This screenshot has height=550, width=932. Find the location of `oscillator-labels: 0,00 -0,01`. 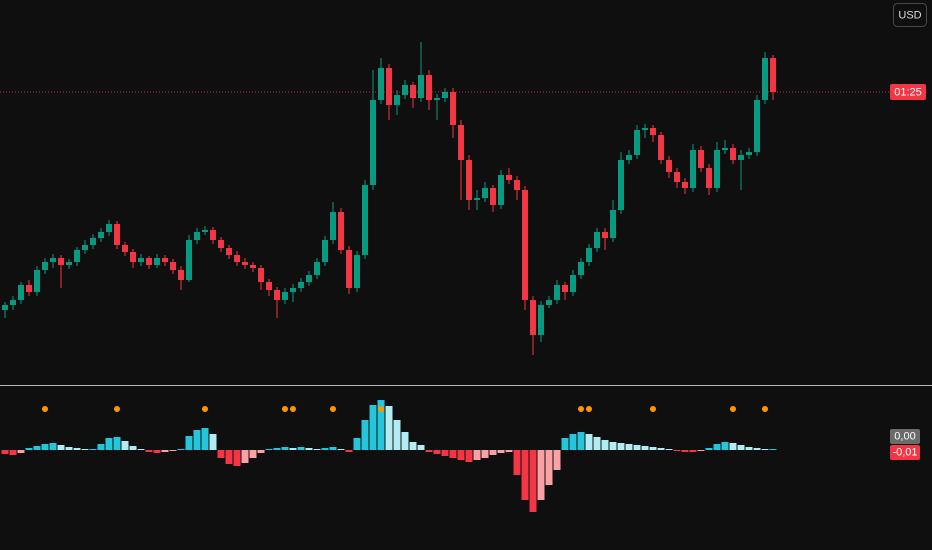

oscillator-labels: 0,00 -0,01 is located at coordinates (905, 444).